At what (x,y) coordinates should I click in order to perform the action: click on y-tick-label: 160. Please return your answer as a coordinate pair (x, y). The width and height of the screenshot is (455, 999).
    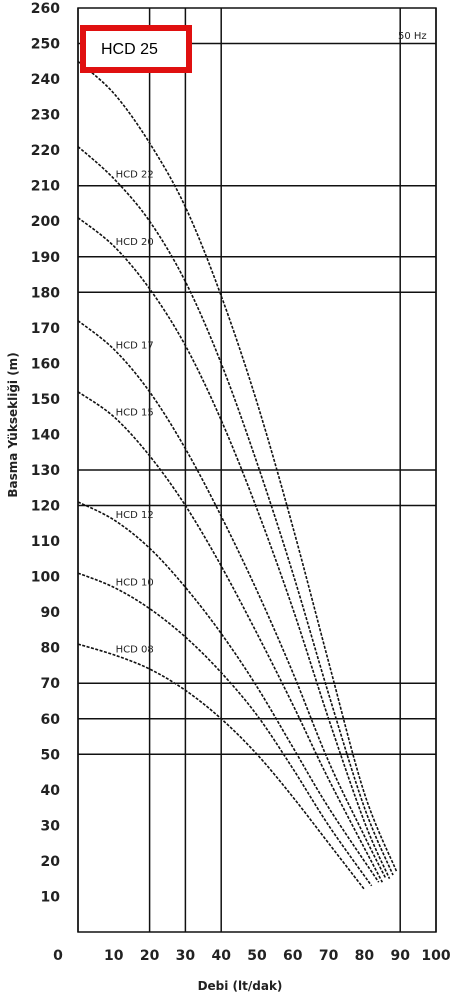
    Looking at the image, I should click on (45, 364).